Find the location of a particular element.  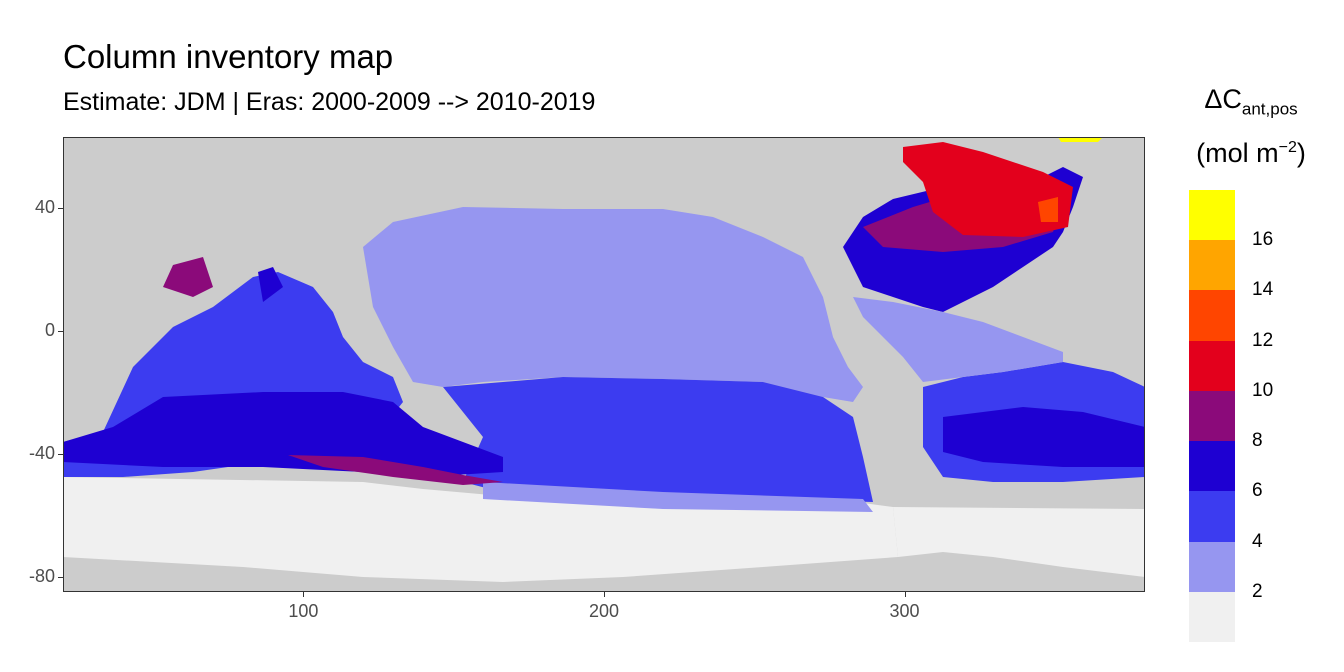

legend-title-main: ΔC is located at coordinates (1223, 99).